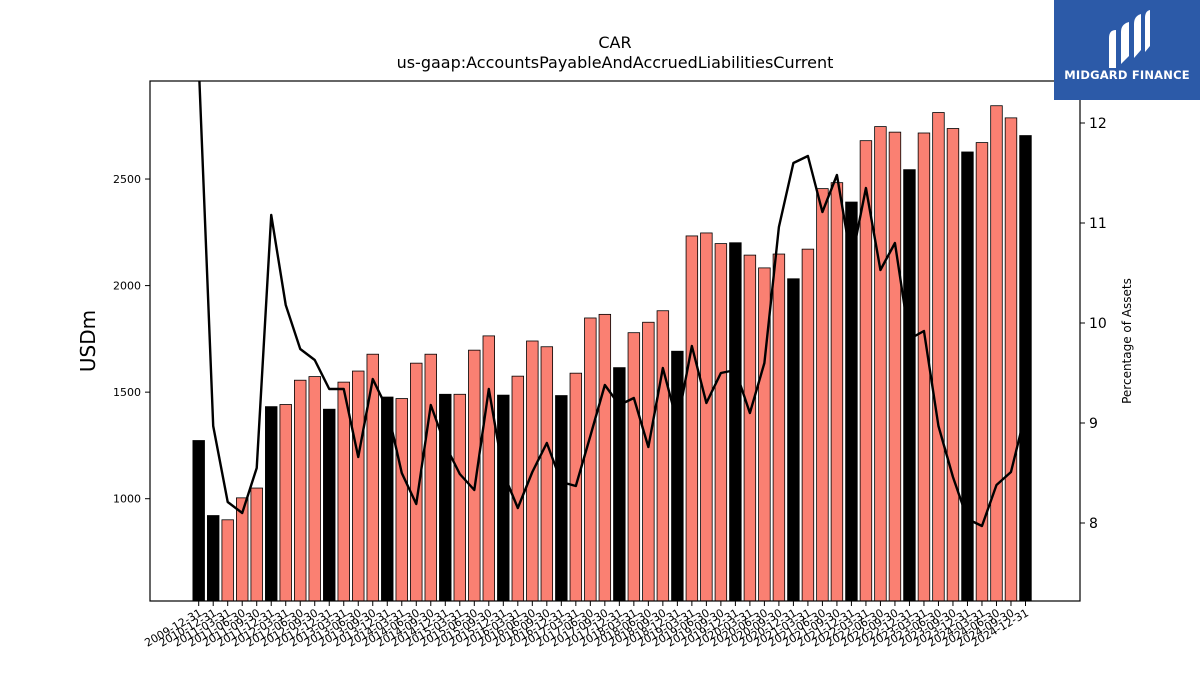 The width and height of the screenshot is (1200, 675). I want to click on y2-tick-label: 8, so click(1093, 524).